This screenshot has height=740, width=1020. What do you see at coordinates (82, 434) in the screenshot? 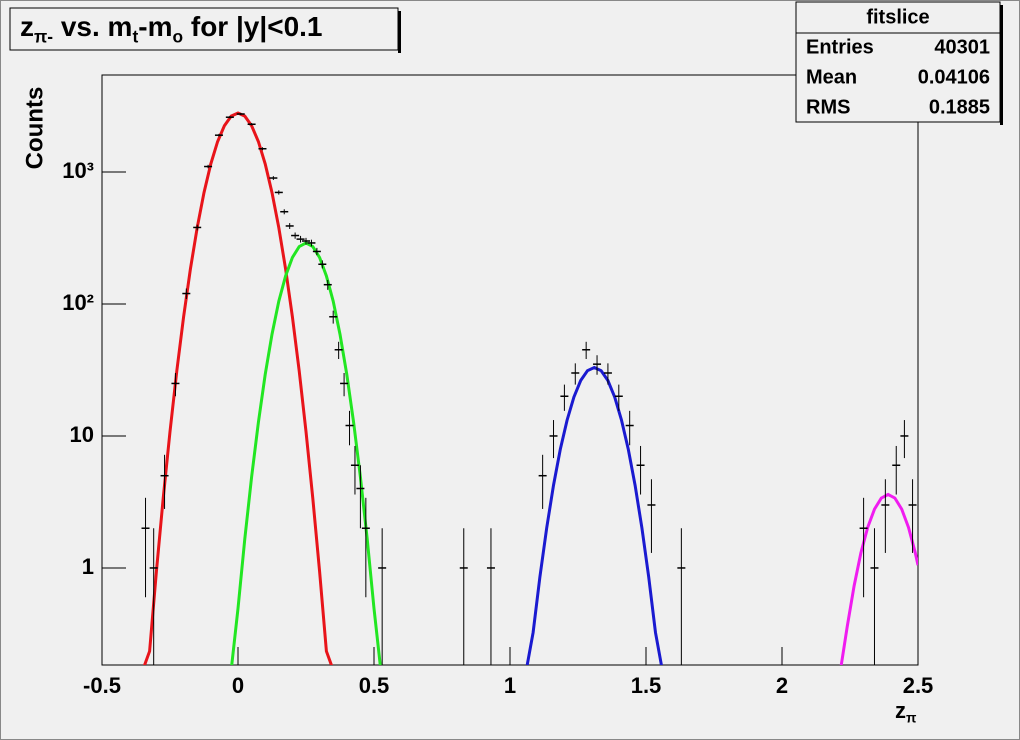
I see `y-tick-label: 10` at bounding box center [82, 434].